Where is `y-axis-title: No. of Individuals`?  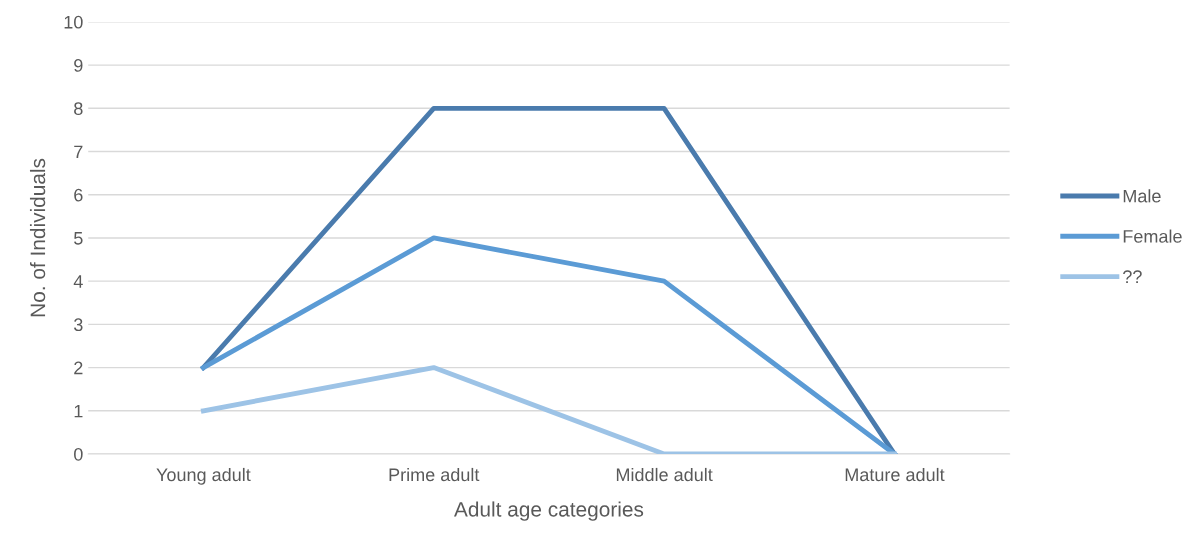 y-axis-title: No. of Individuals is located at coordinates (37, 237).